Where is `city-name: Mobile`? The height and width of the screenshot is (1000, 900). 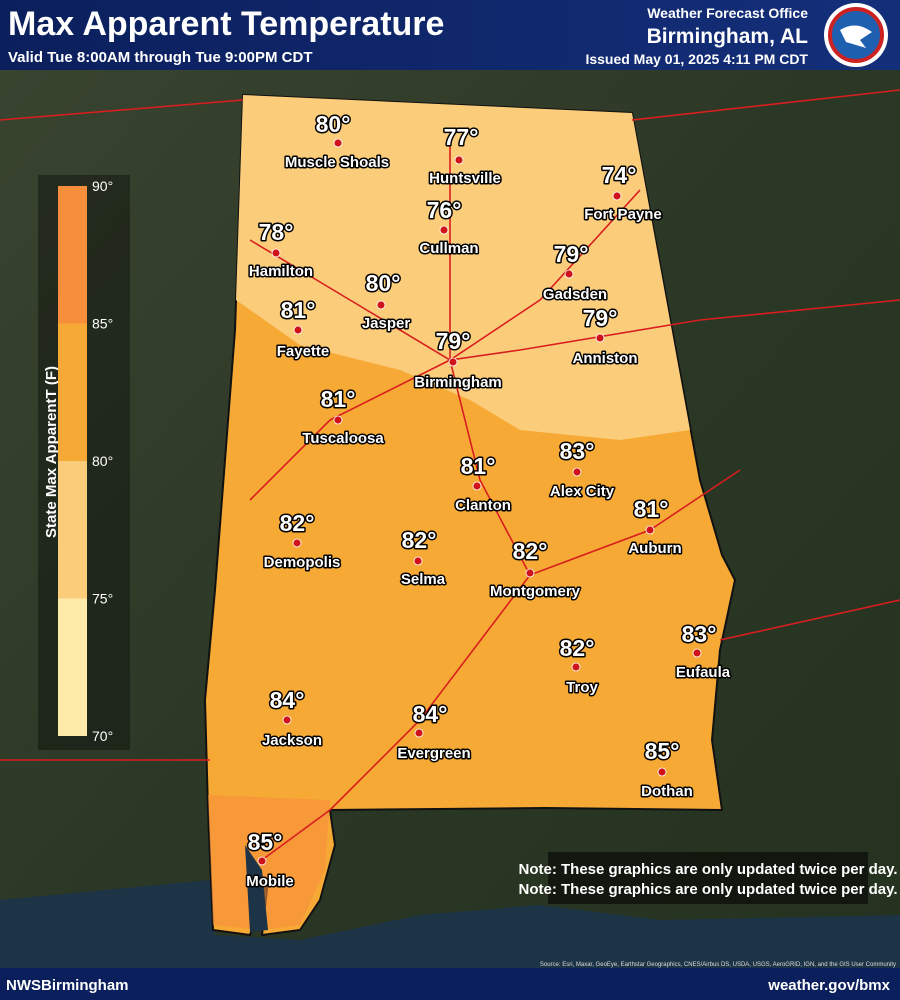 city-name: Mobile is located at coordinates (270, 881).